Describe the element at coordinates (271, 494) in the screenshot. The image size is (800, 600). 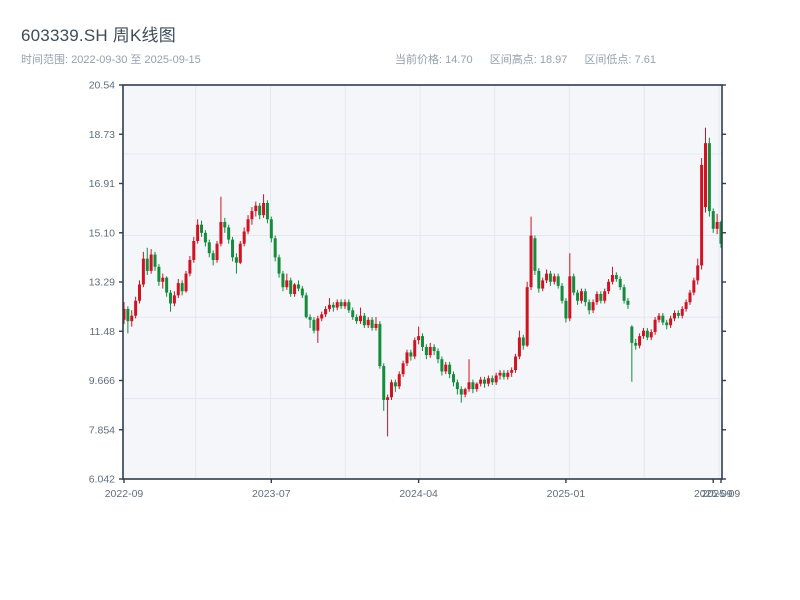
I see `x-tick-label: 2023-07` at that location.